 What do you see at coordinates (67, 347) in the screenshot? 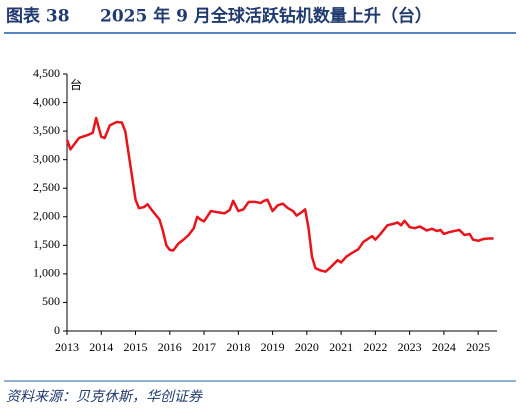
I see `x-tick-label: 2013` at bounding box center [67, 347].